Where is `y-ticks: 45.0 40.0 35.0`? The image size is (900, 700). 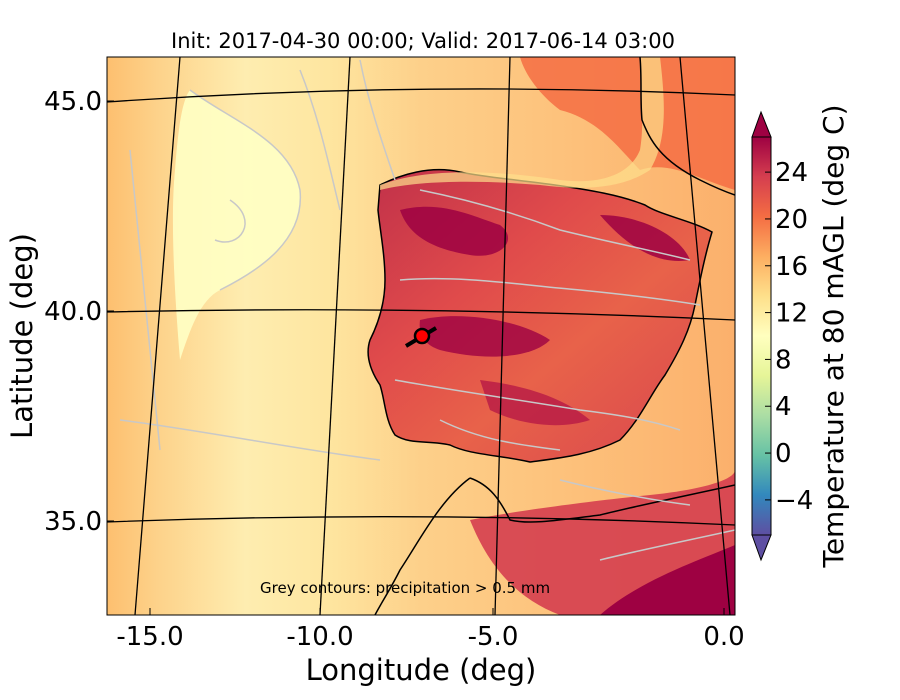 y-ticks: 45.0 40.0 35.0 is located at coordinates (79, 312).